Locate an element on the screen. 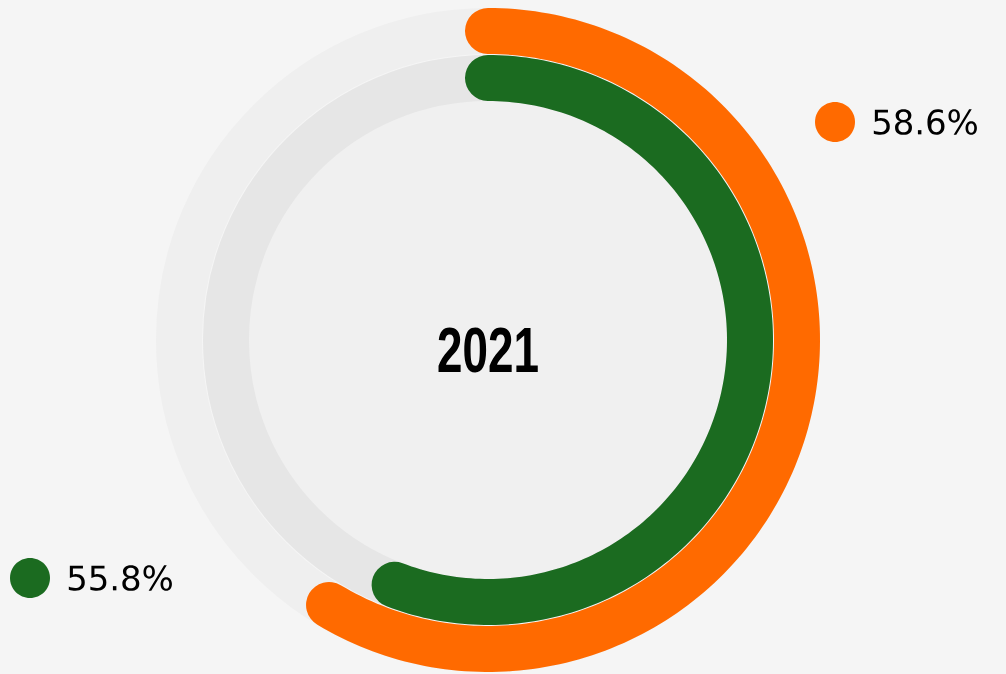  text: 2021 is located at coordinates (488, 350).